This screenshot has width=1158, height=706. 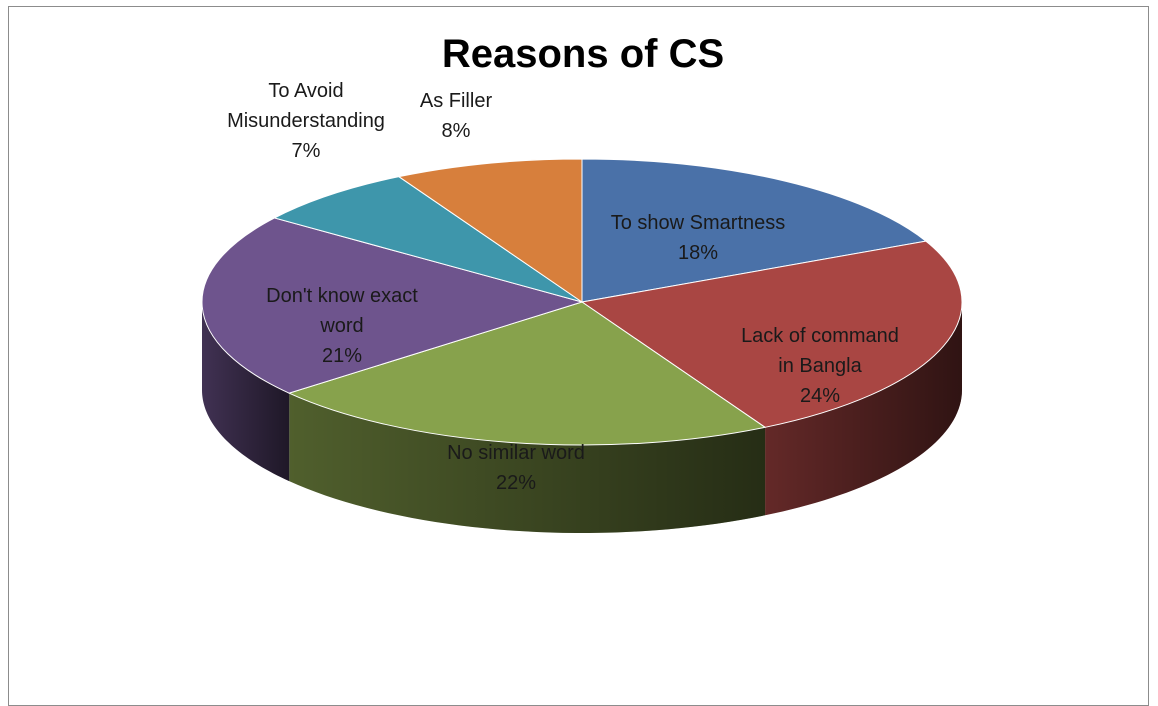 What do you see at coordinates (342, 326) in the screenshot?
I see `slice-label-3: Don't know exact word 21%` at bounding box center [342, 326].